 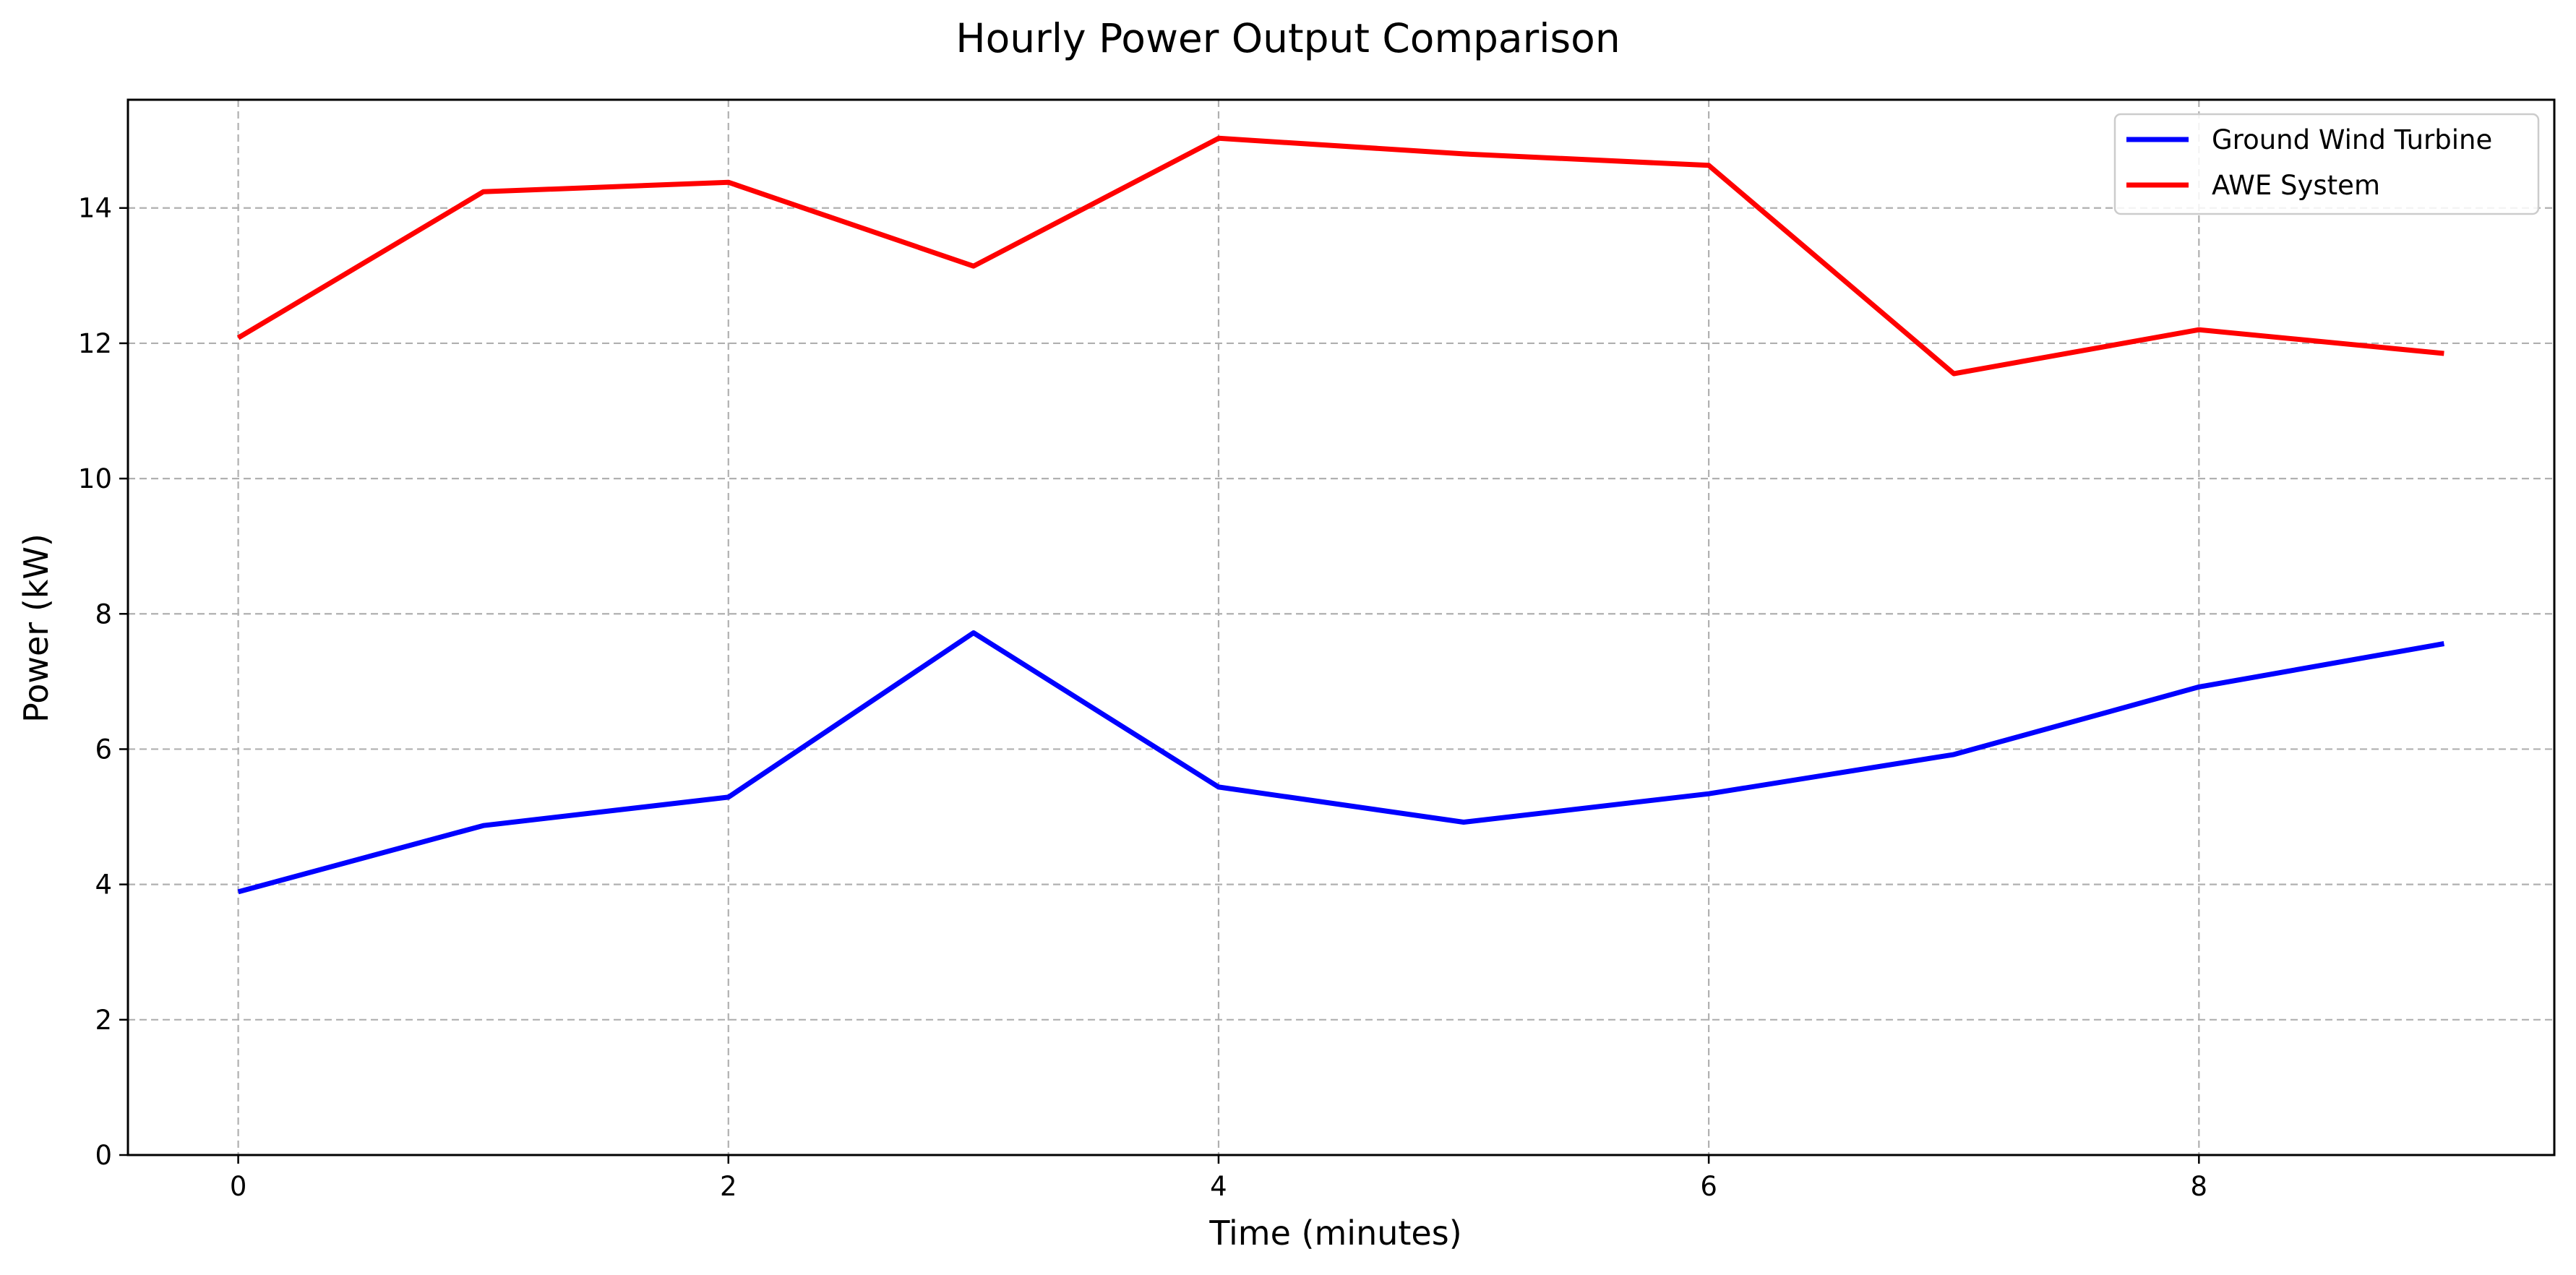 I want to click on y-tick-label: 8, so click(x=104, y=614).